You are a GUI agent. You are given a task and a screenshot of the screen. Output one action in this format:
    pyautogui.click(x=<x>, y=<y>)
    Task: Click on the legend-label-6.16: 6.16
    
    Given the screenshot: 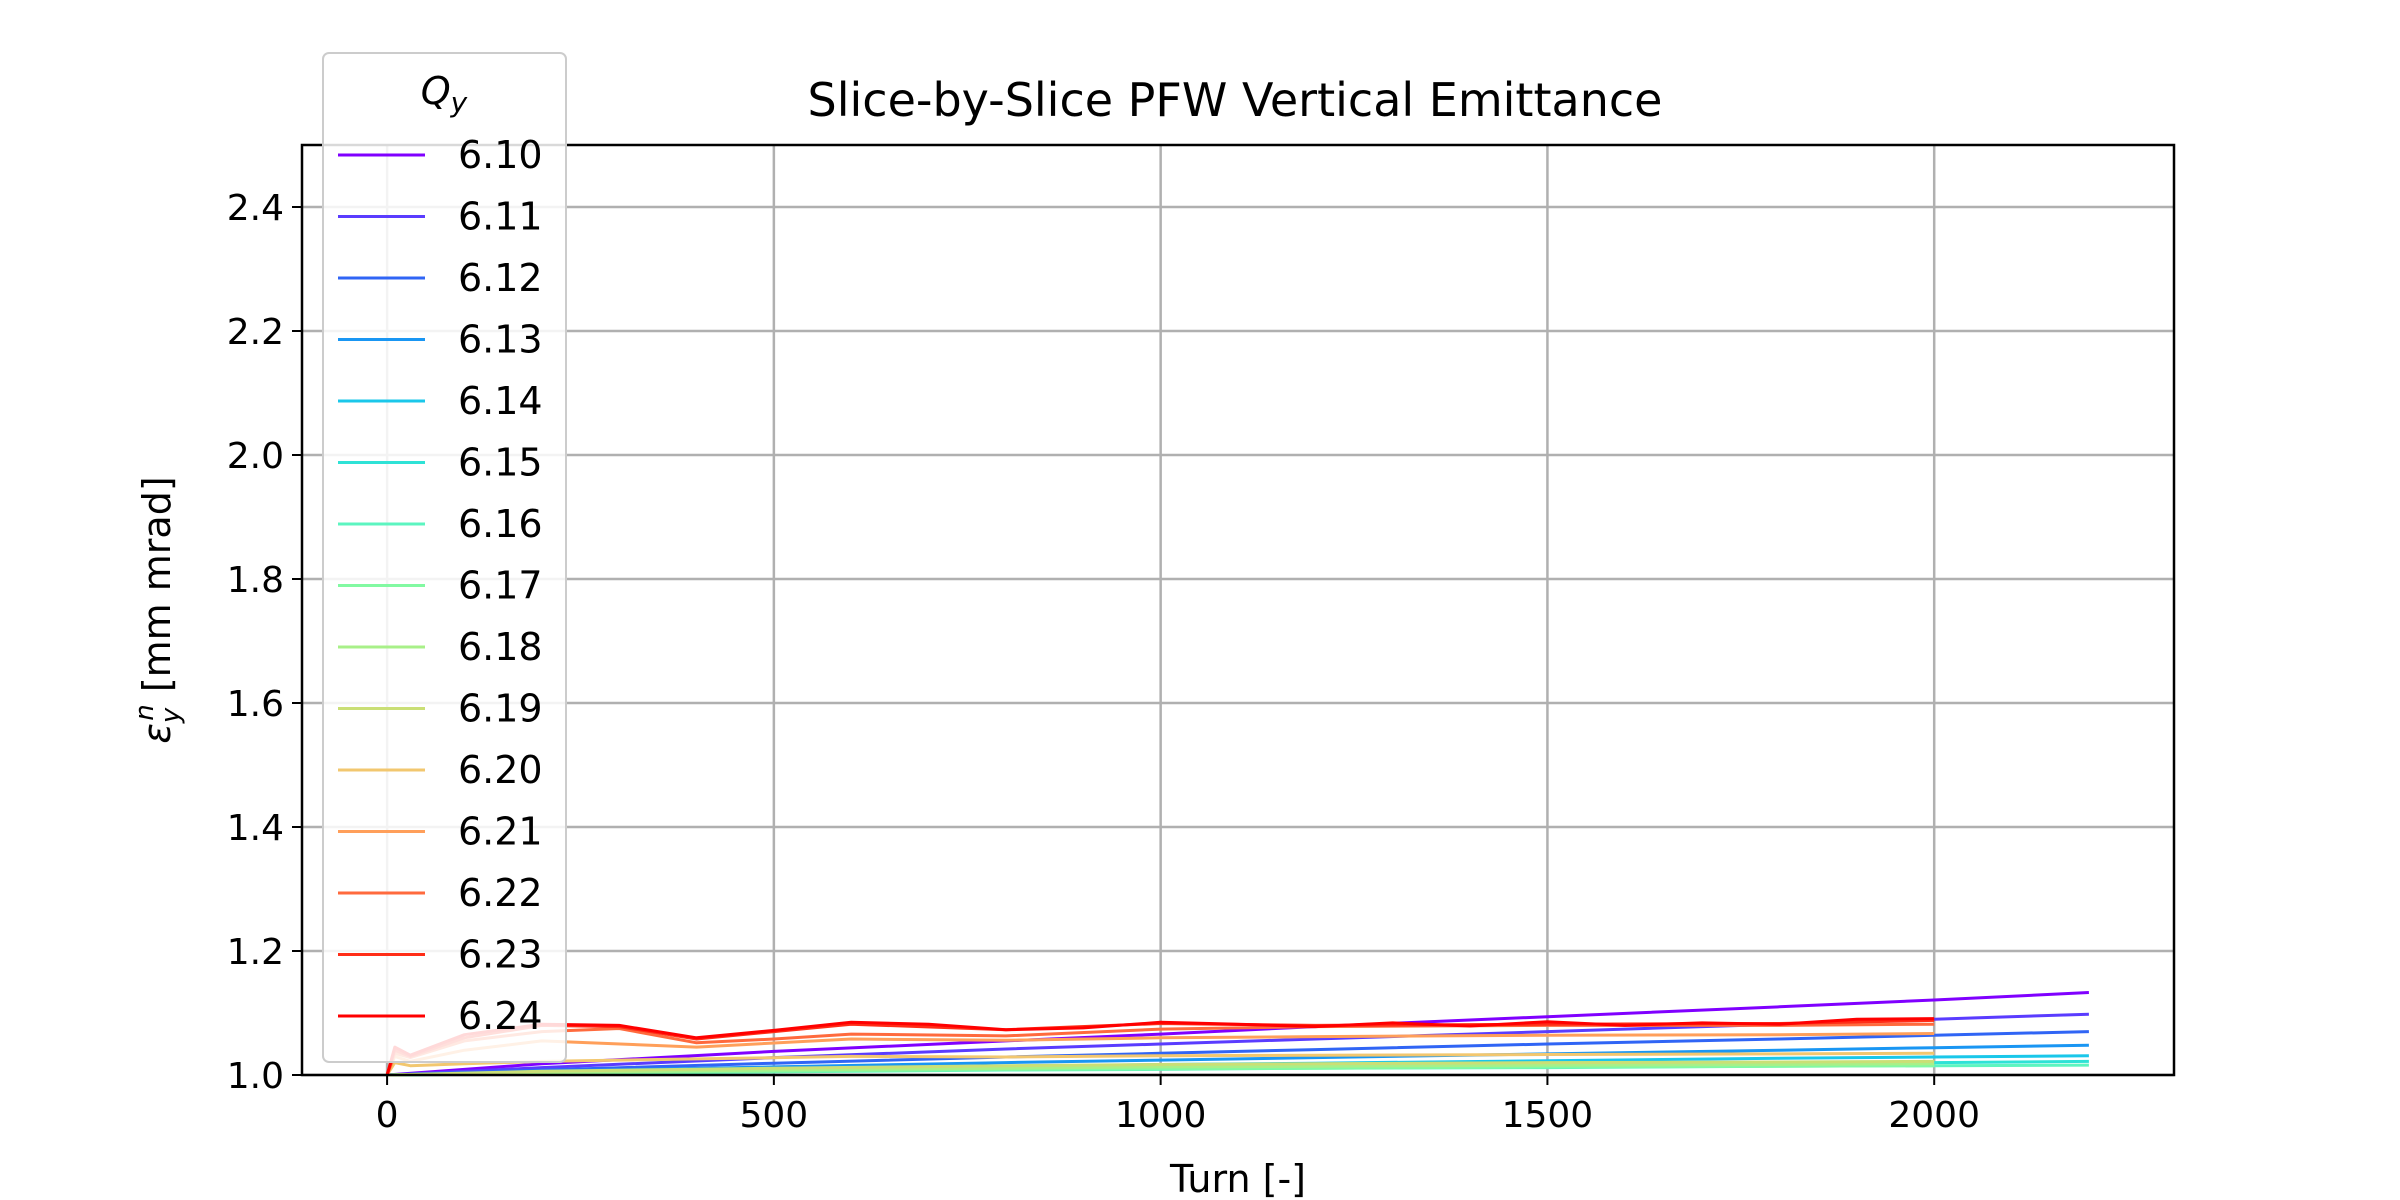 What is the action you would take?
    pyautogui.click(x=500, y=524)
    